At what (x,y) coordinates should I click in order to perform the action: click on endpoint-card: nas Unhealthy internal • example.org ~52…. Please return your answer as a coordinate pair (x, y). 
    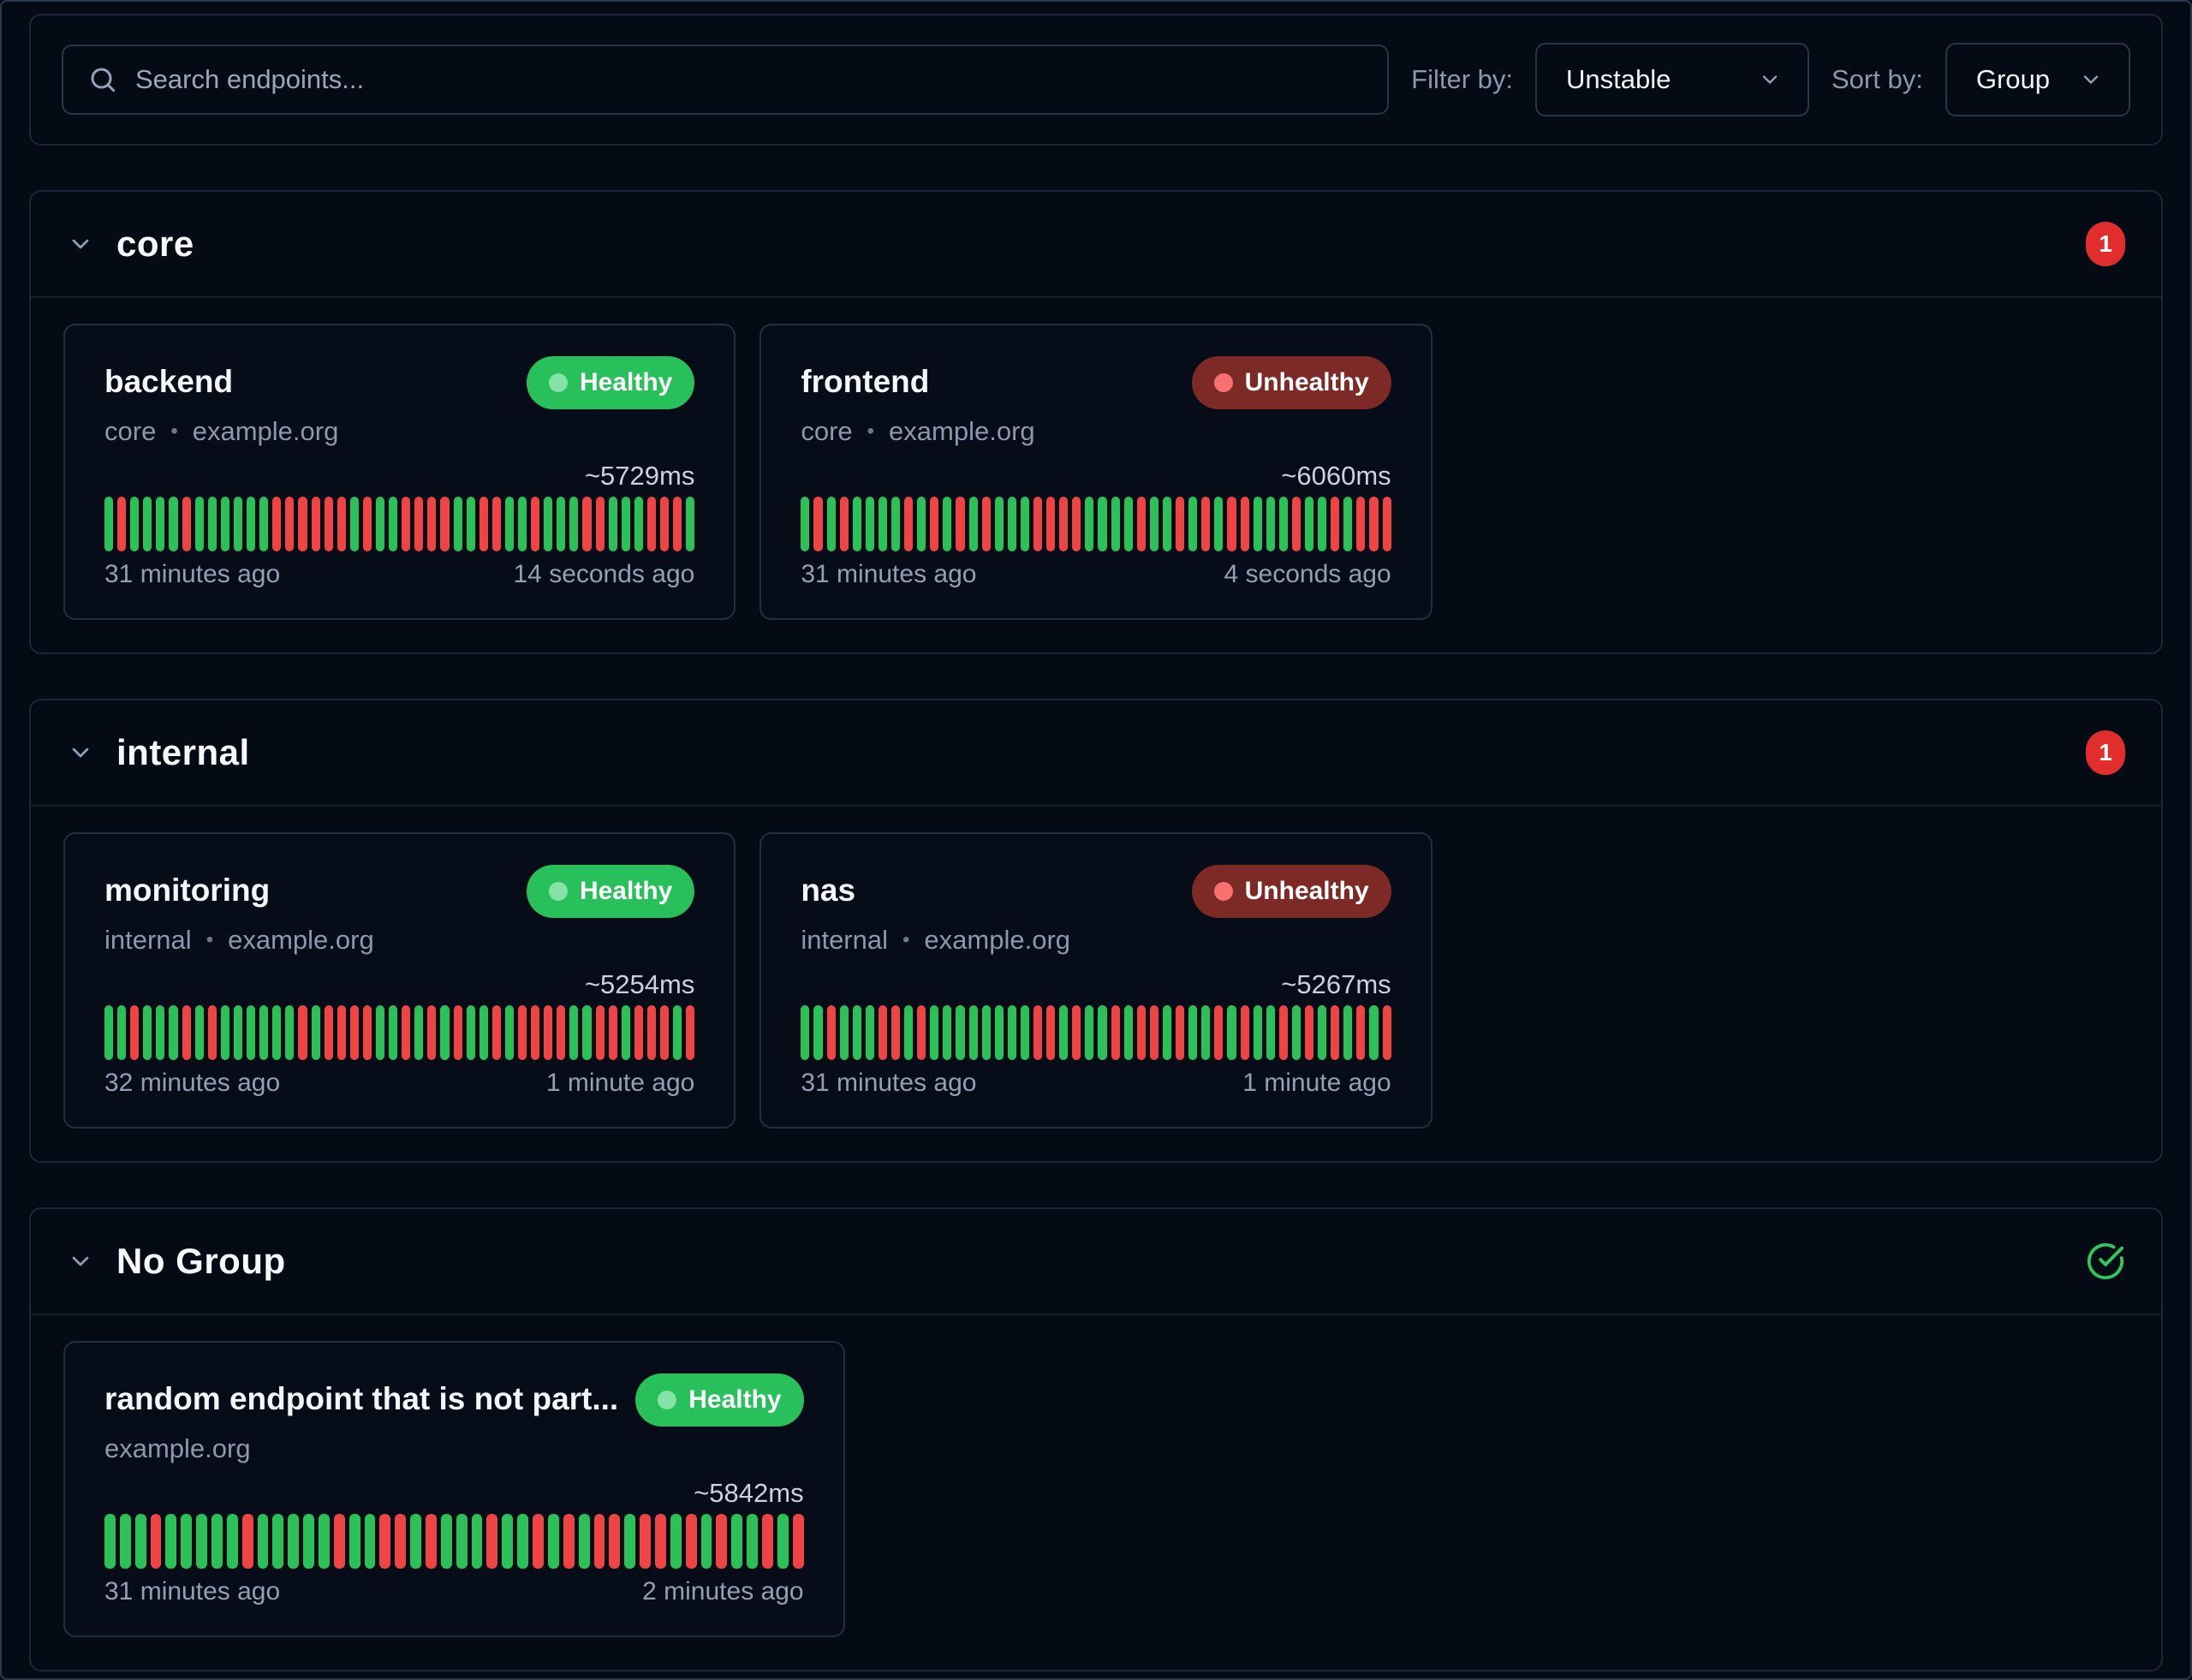
    Looking at the image, I should click on (1096, 981).